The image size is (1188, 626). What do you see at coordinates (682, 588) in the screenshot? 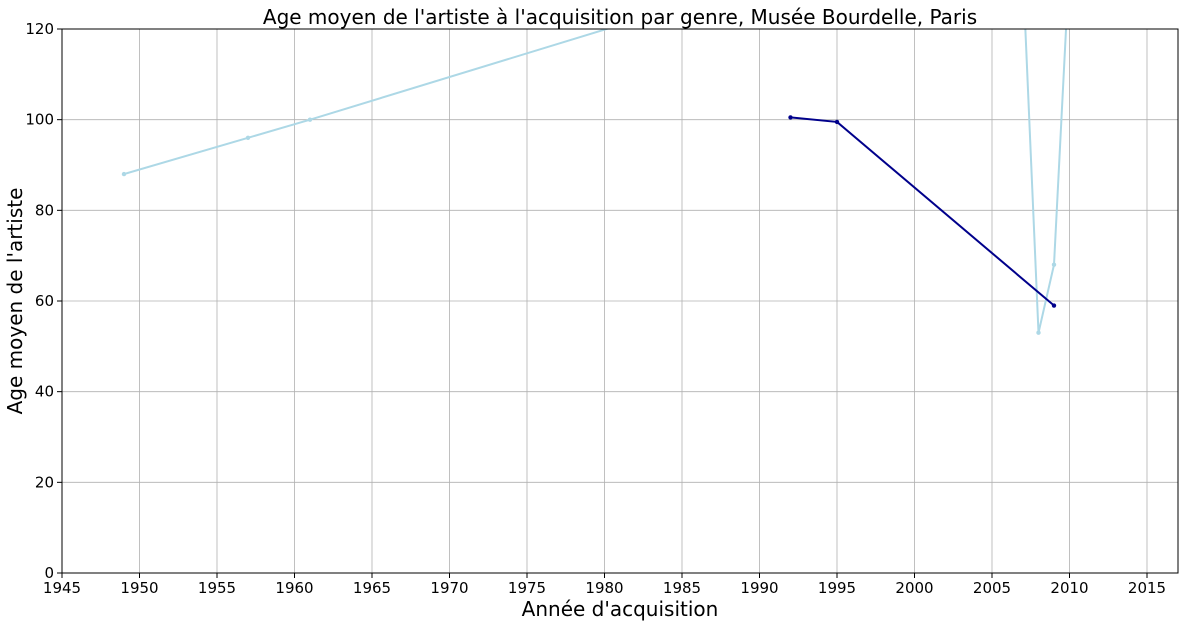
I see `x-tick-label: 1985` at bounding box center [682, 588].